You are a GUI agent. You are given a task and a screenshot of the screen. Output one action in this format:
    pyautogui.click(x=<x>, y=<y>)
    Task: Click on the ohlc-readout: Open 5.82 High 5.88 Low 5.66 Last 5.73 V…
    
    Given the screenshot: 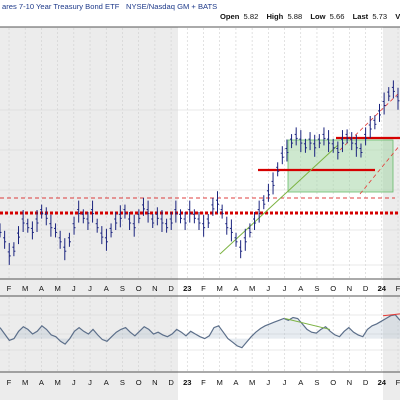 What is the action you would take?
    pyautogui.click(x=310, y=16)
    